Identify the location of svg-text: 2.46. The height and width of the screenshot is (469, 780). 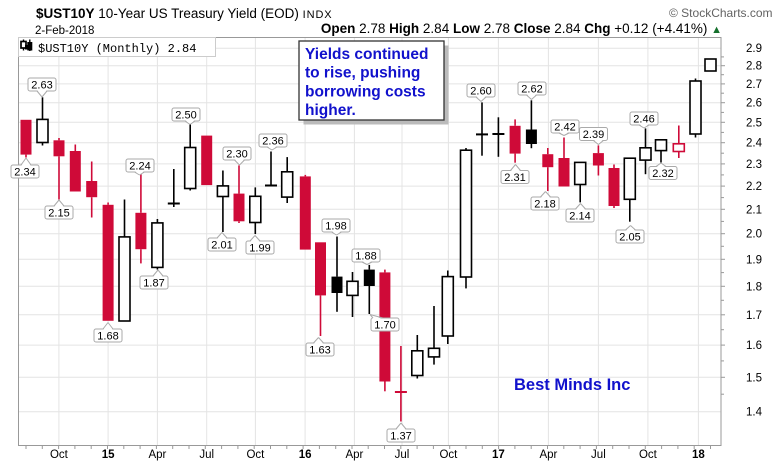
(643, 120).